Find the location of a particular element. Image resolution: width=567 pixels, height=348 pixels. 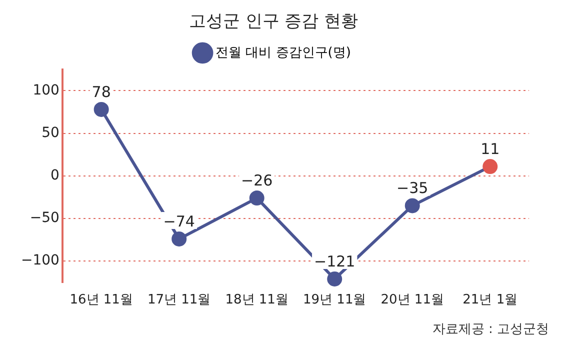

x-tick-label: 19년 11월 is located at coordinates (334, 300).